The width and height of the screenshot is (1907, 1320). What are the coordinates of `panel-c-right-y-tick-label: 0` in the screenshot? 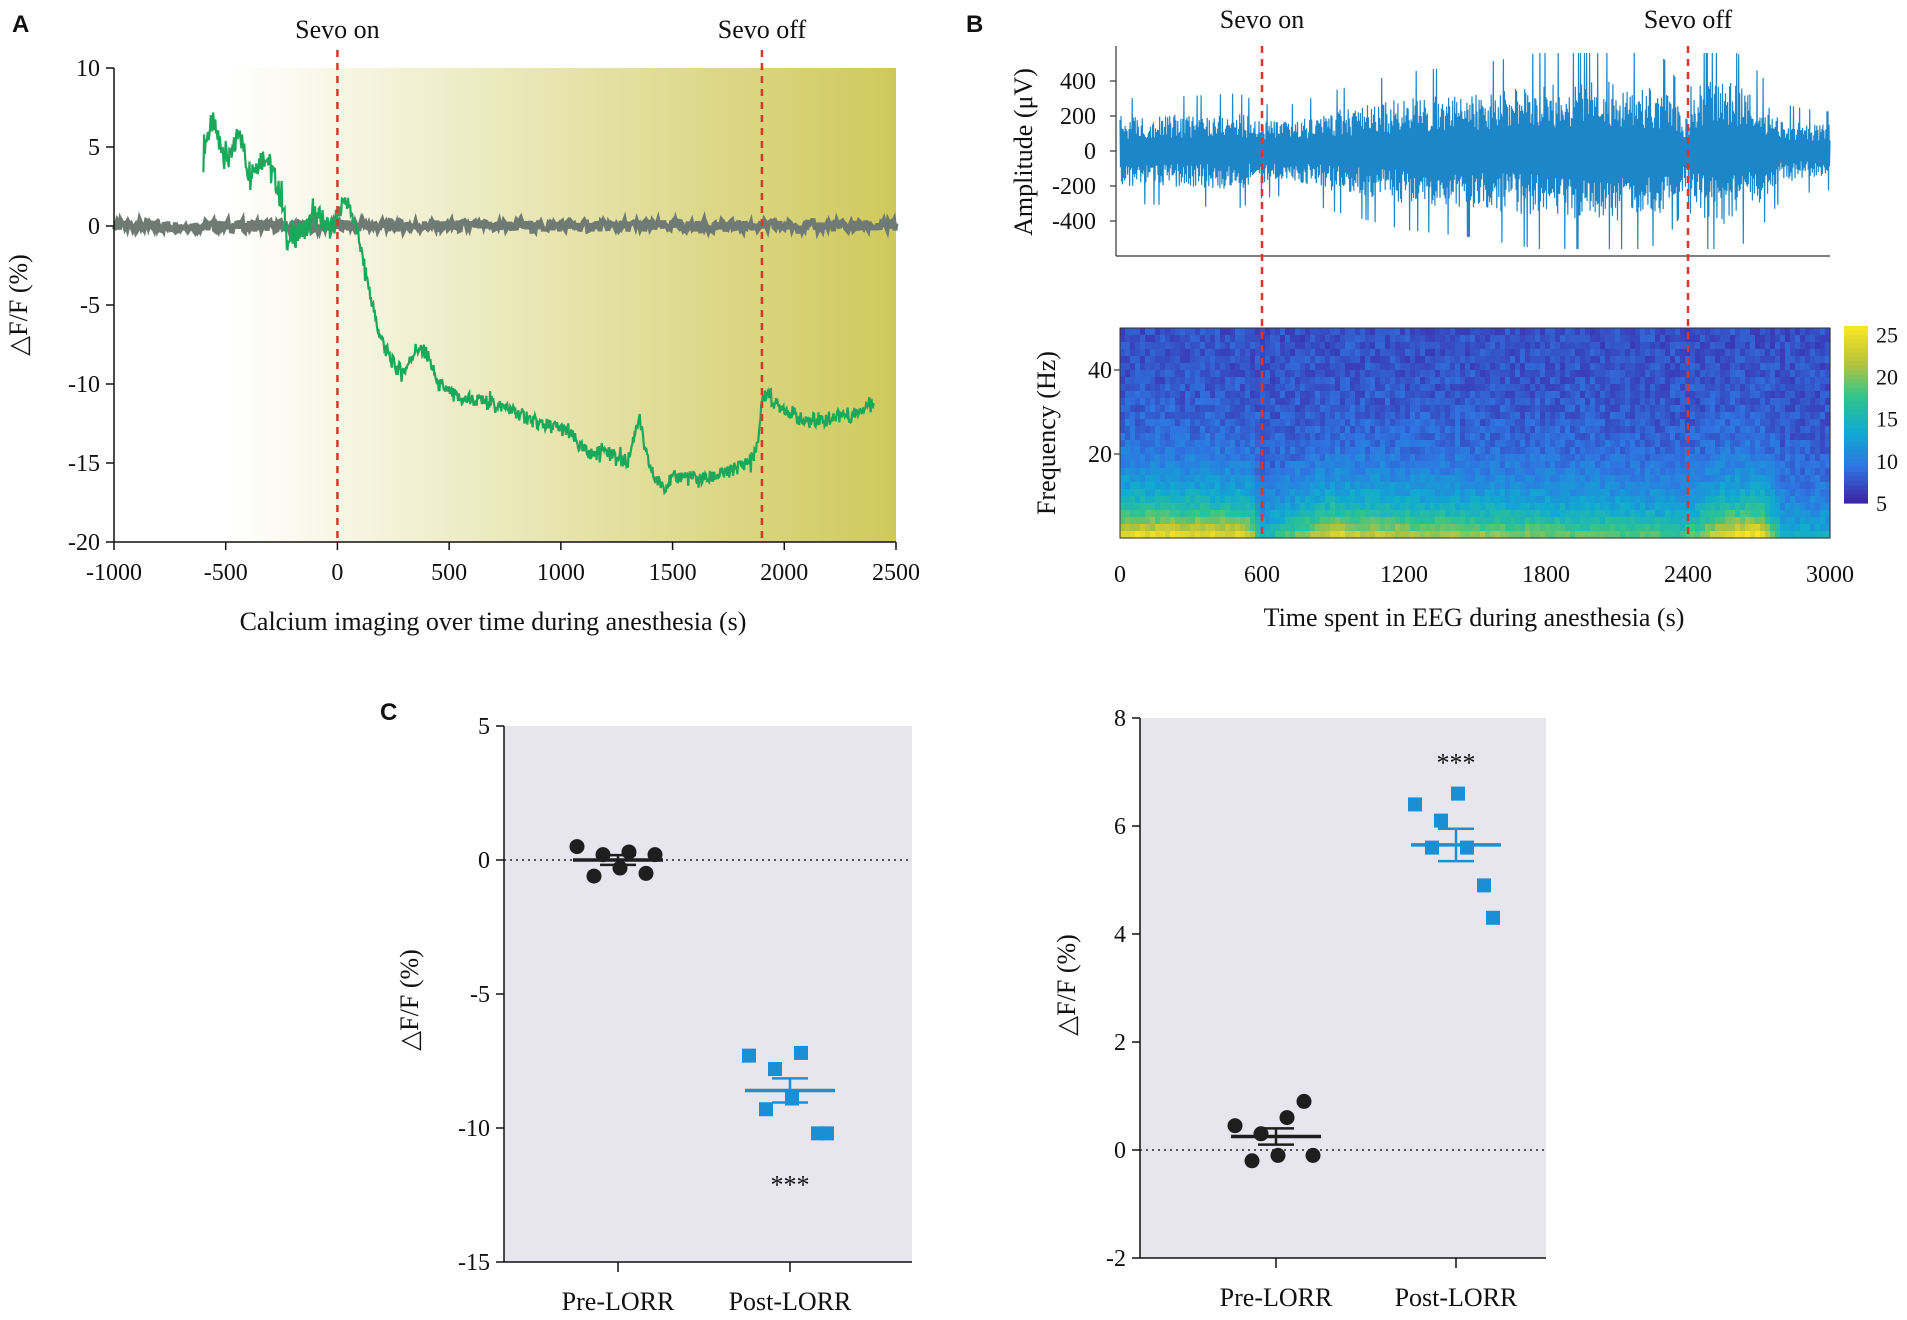 It's located at (1120, 1151).